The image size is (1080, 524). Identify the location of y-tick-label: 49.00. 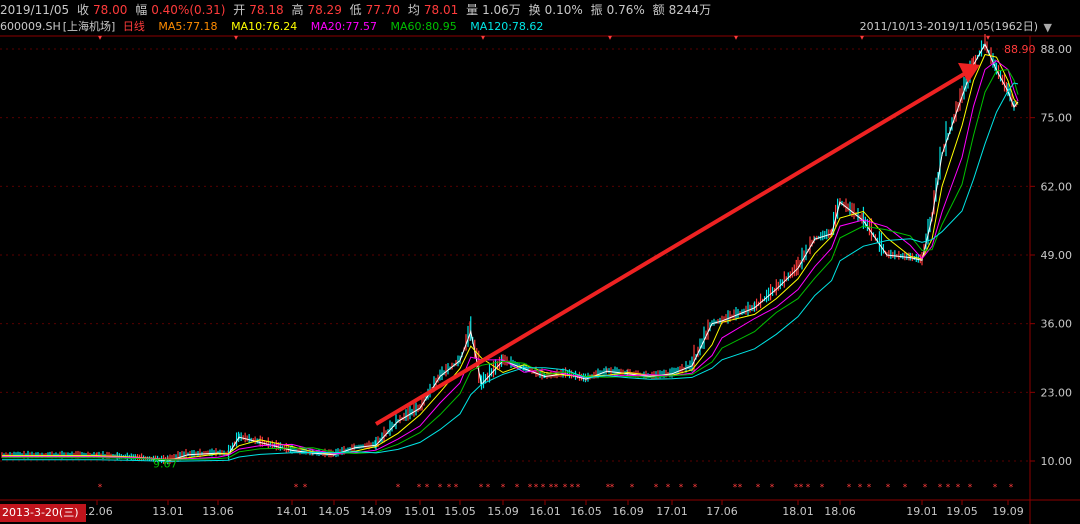
(1057, 255).